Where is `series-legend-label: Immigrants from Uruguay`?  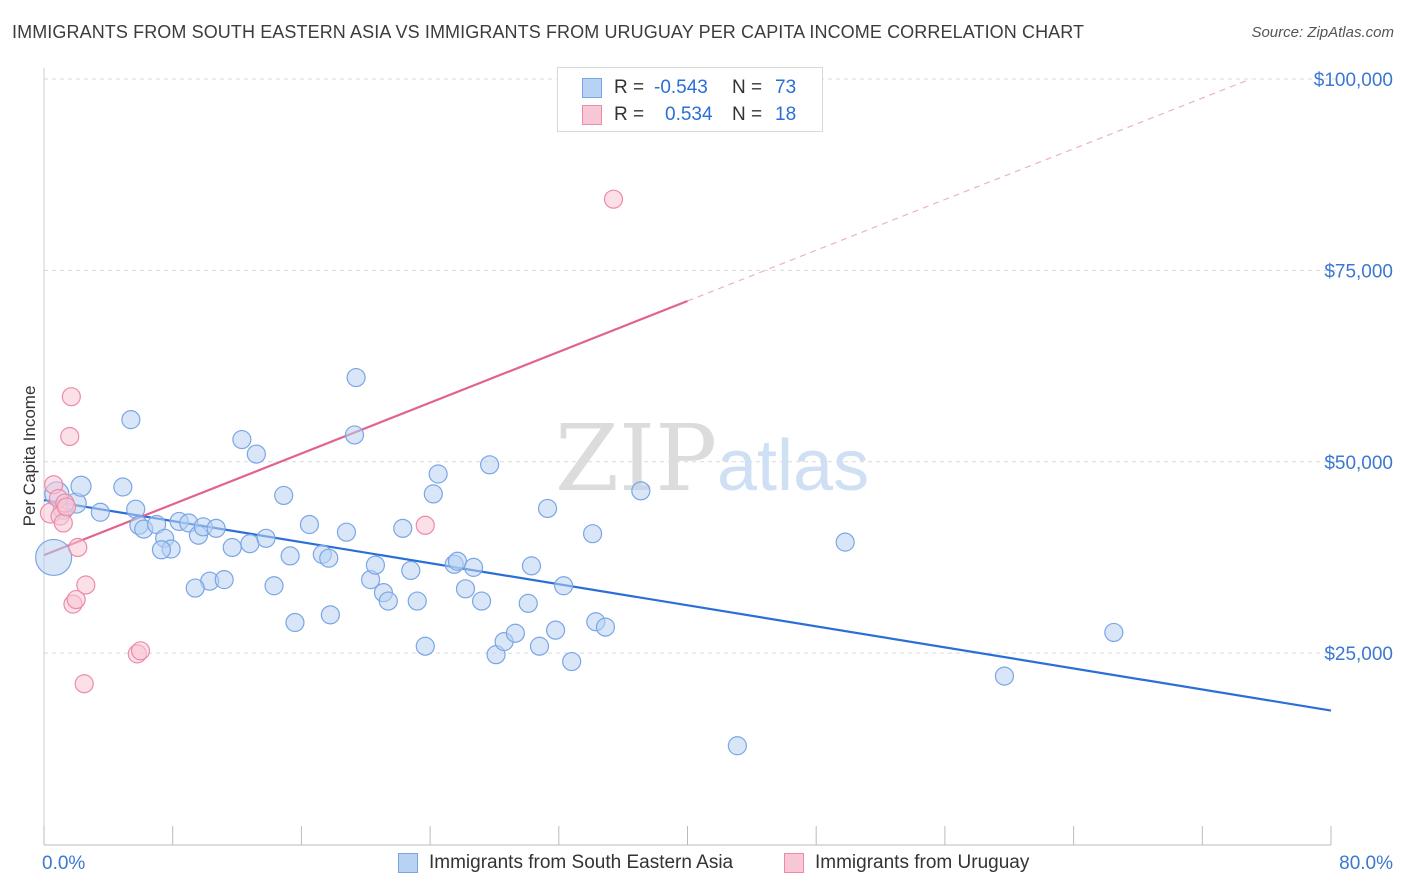 series-legend-label: Immigrants from Uruguay is located at coordinates (922, 862).